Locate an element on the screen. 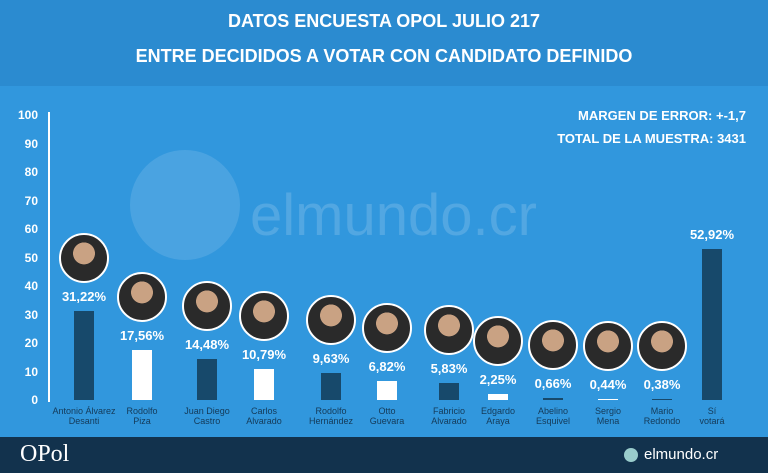 This screenshot has width=768, height=473. y-tick-label: 40 is located at coordinates (31, 286).